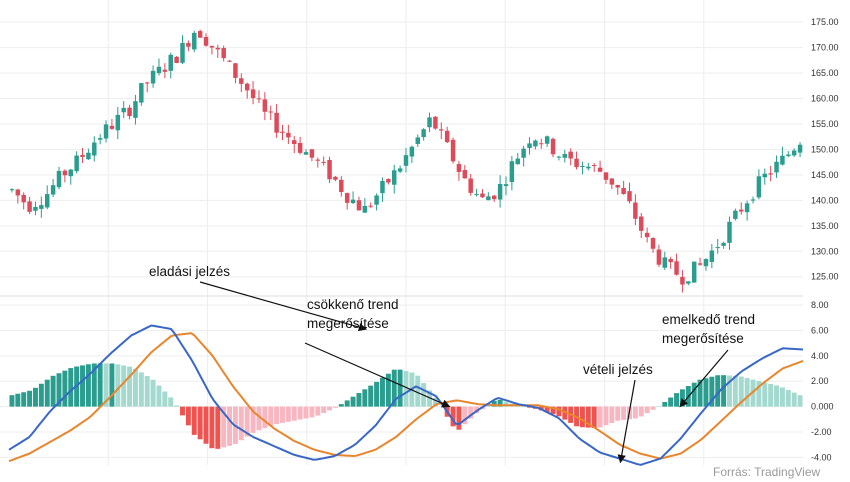  Describe the element at coordinates (283, 306) in the screenshot. I see `annotation-arrow` at that location.